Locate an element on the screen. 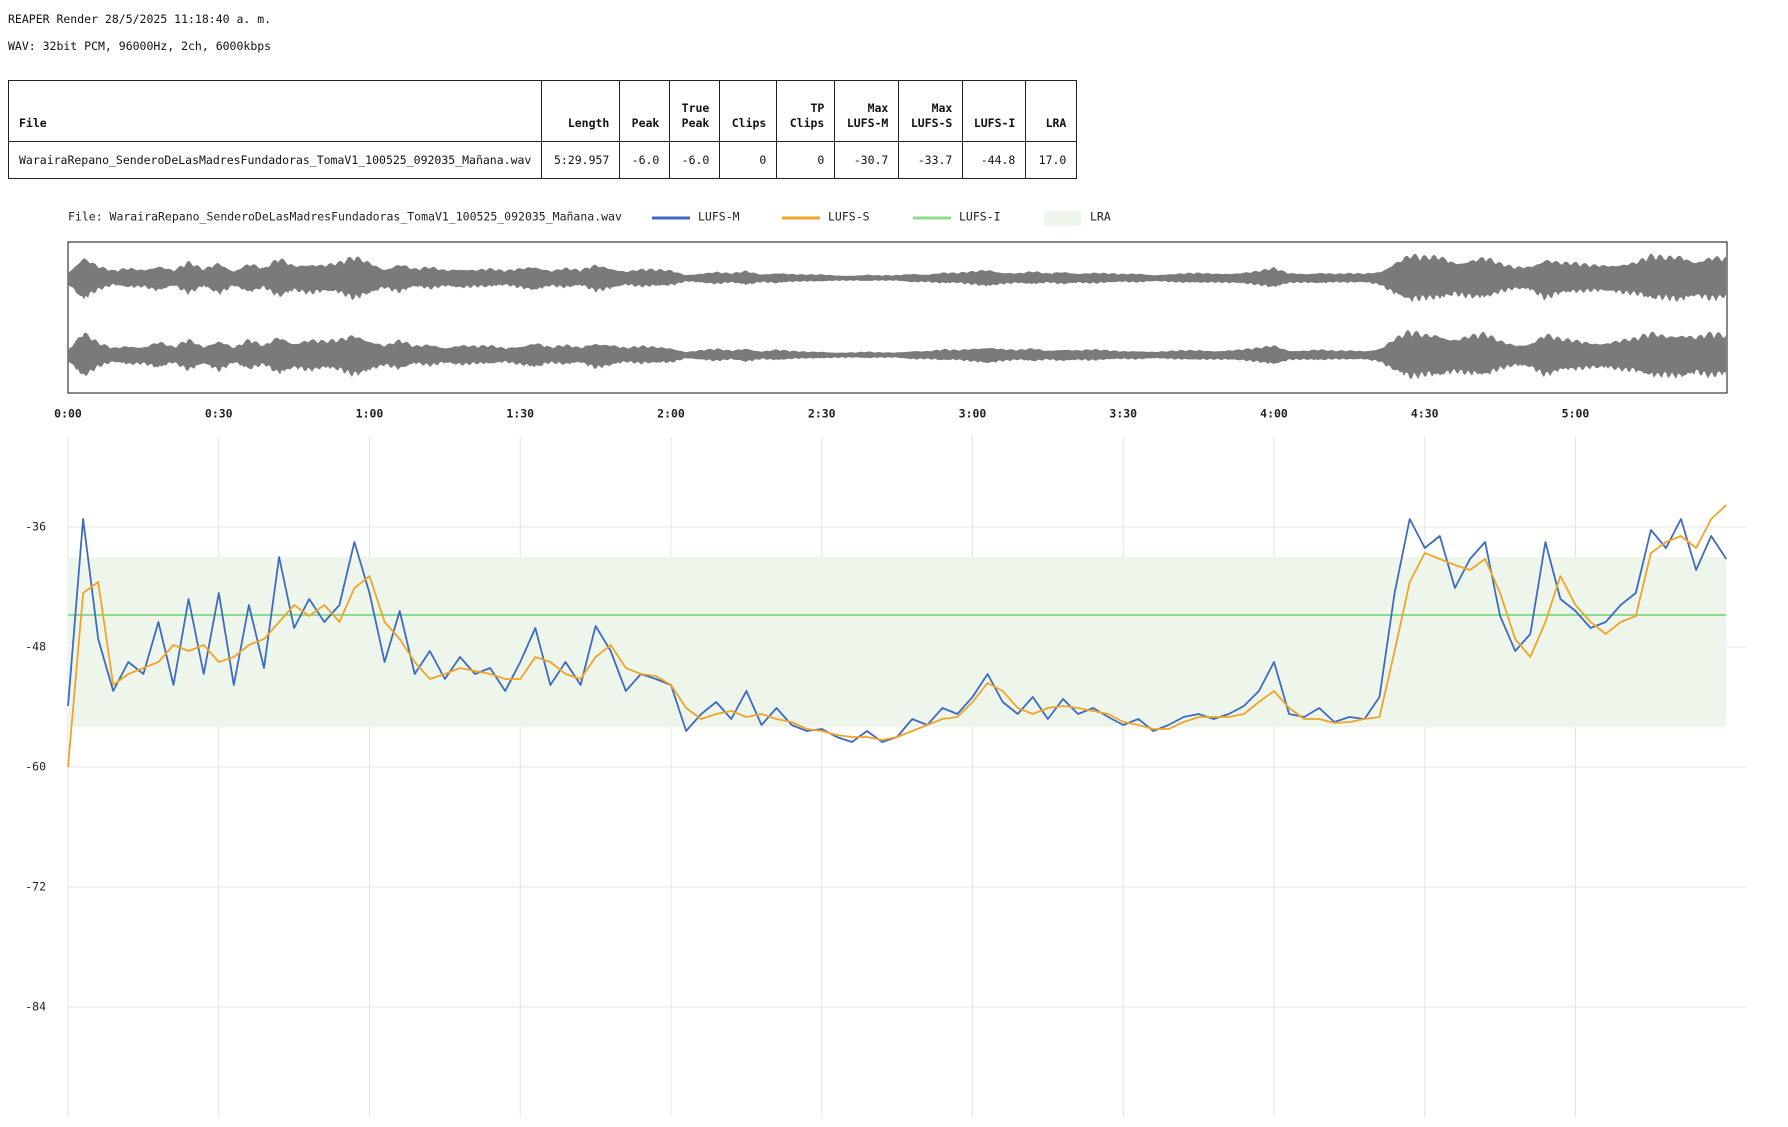  cell: -44.8 is located at coordinates (994, 160).